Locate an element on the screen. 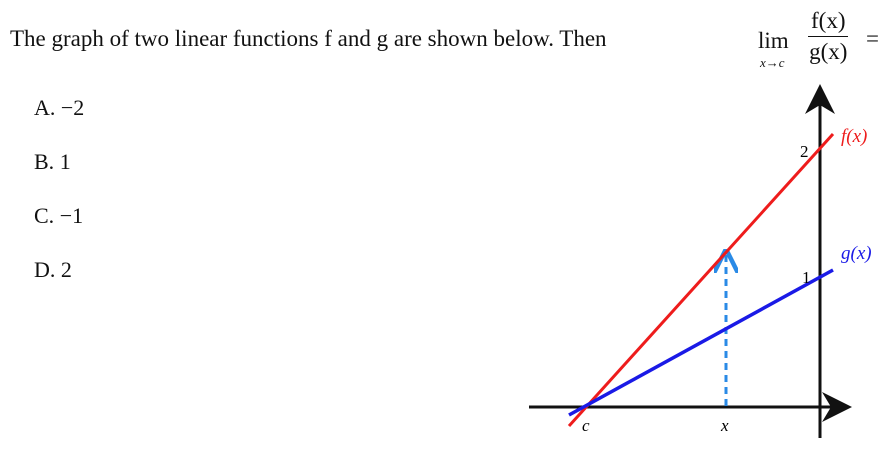 This screenshot has width=896, height=457. f-label: f(x) is located at coordinates (854, 136).